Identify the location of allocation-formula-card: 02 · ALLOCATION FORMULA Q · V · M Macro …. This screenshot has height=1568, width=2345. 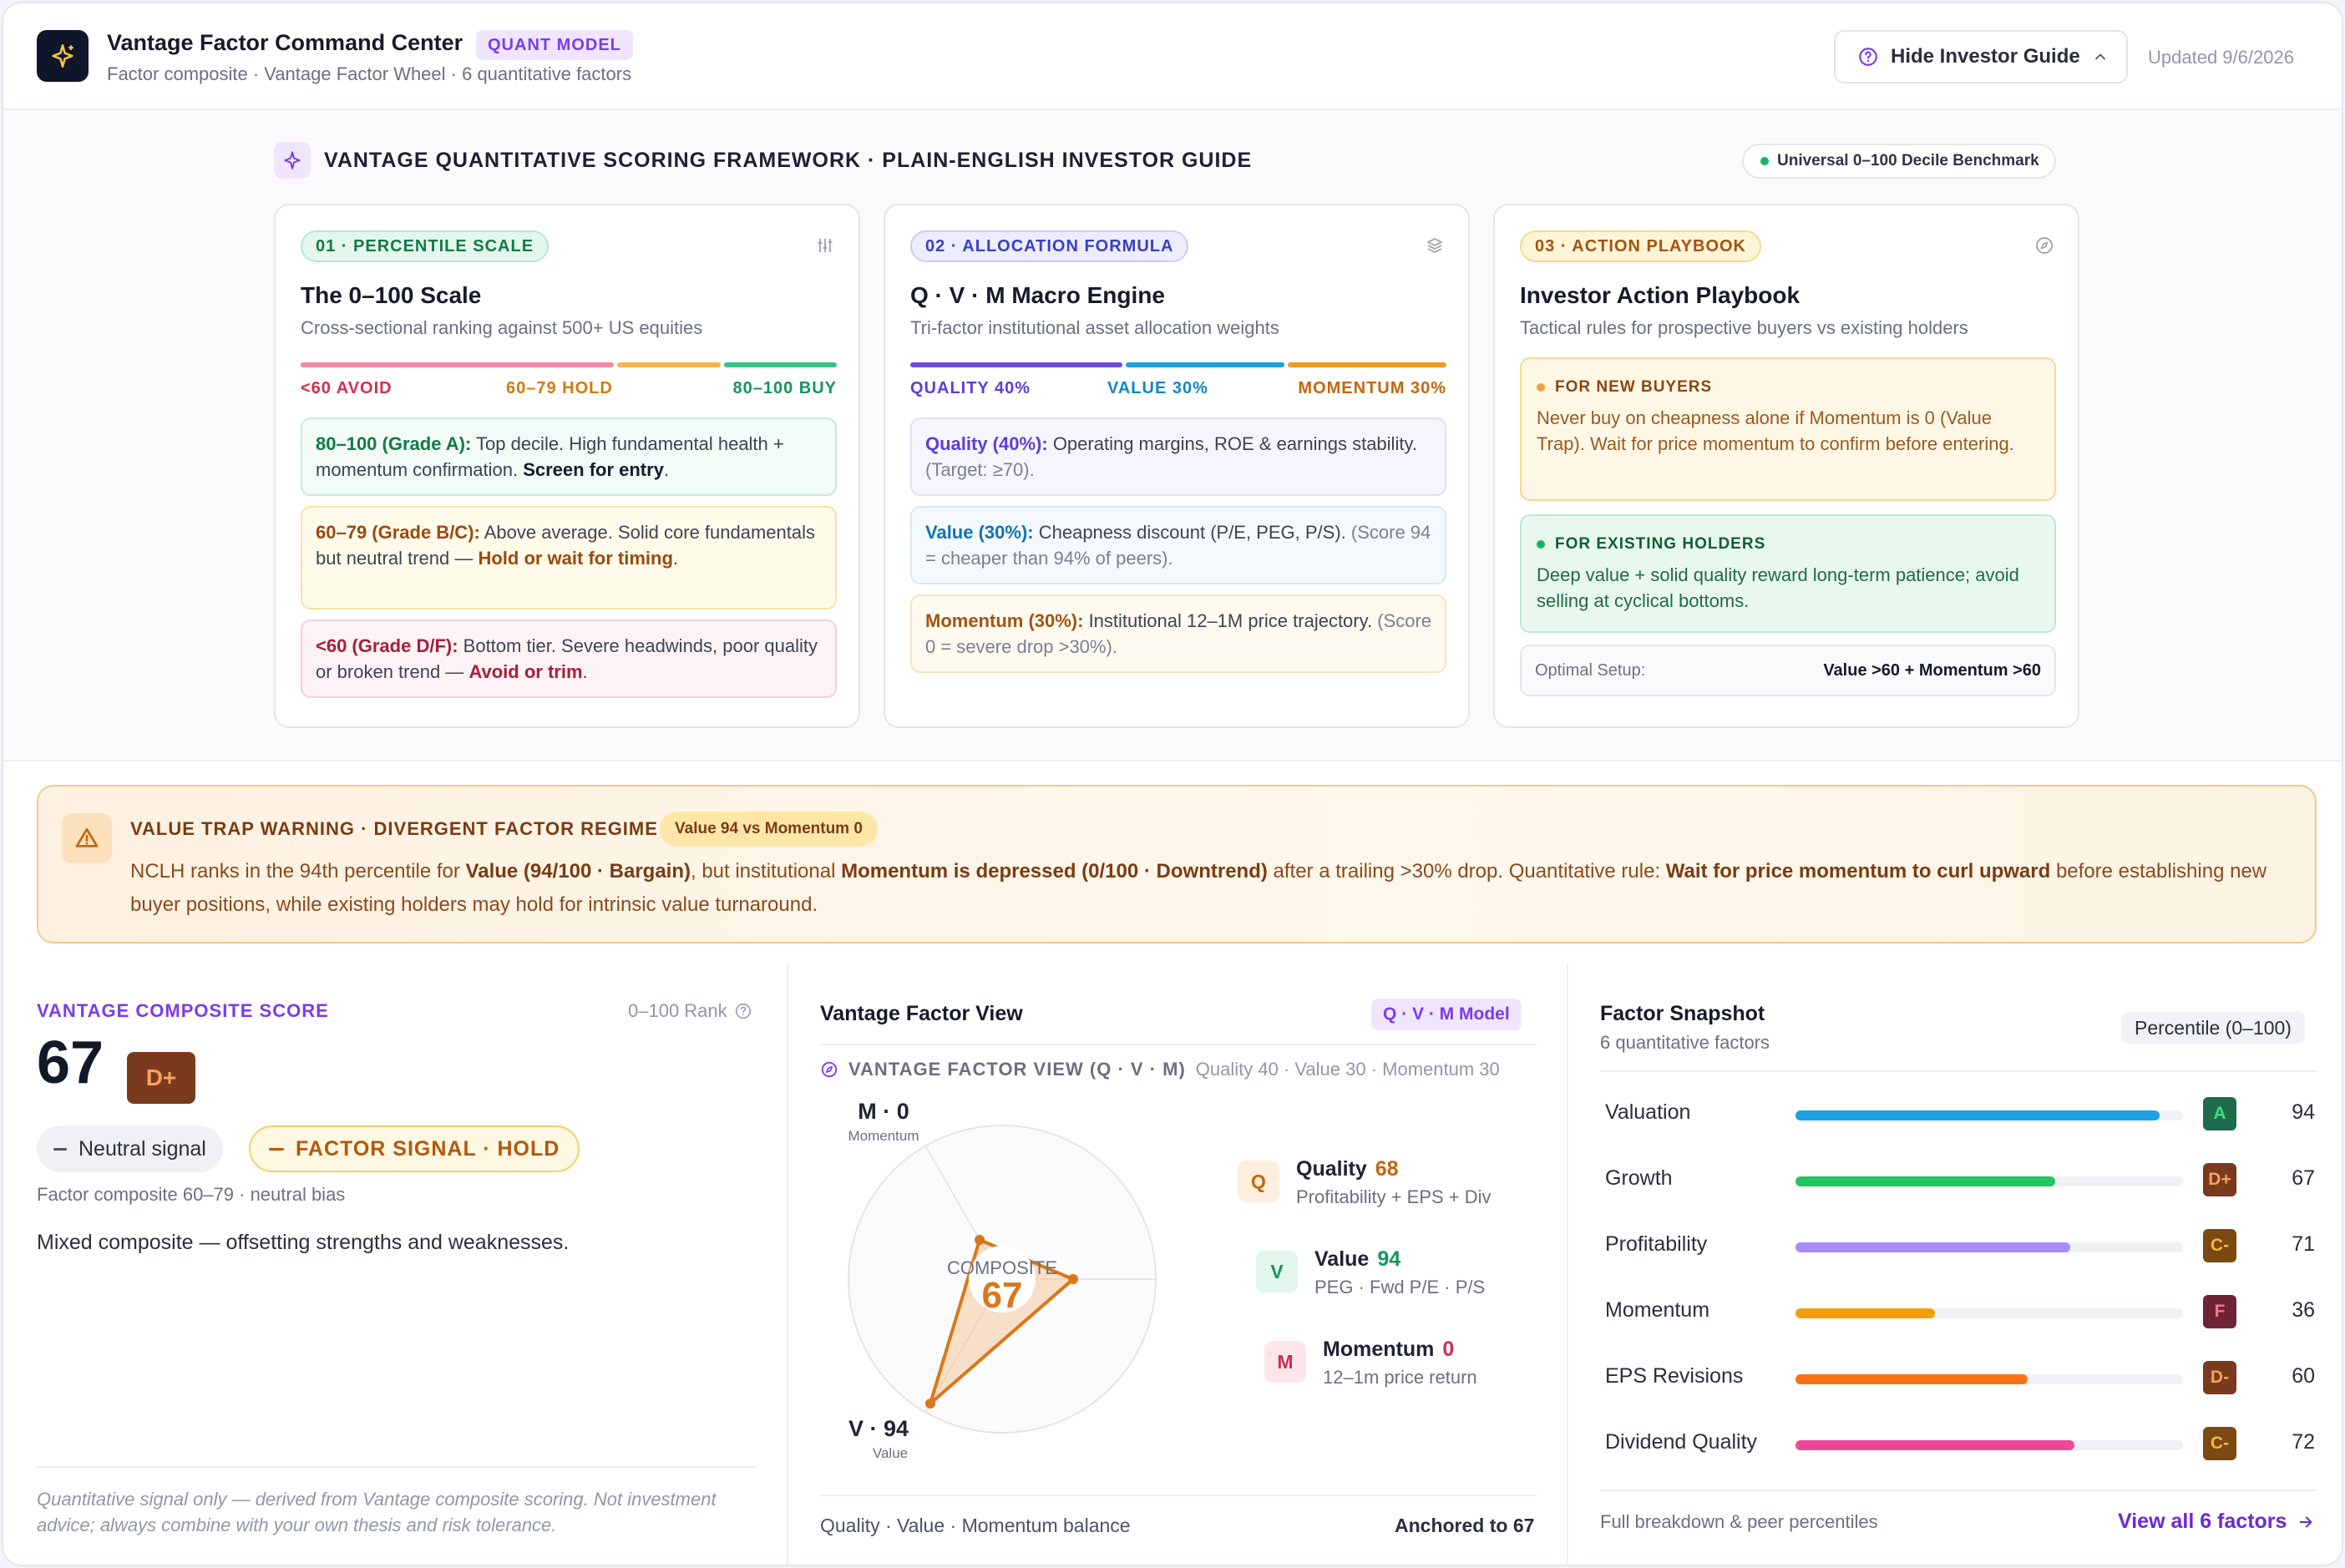
(1177, 466).